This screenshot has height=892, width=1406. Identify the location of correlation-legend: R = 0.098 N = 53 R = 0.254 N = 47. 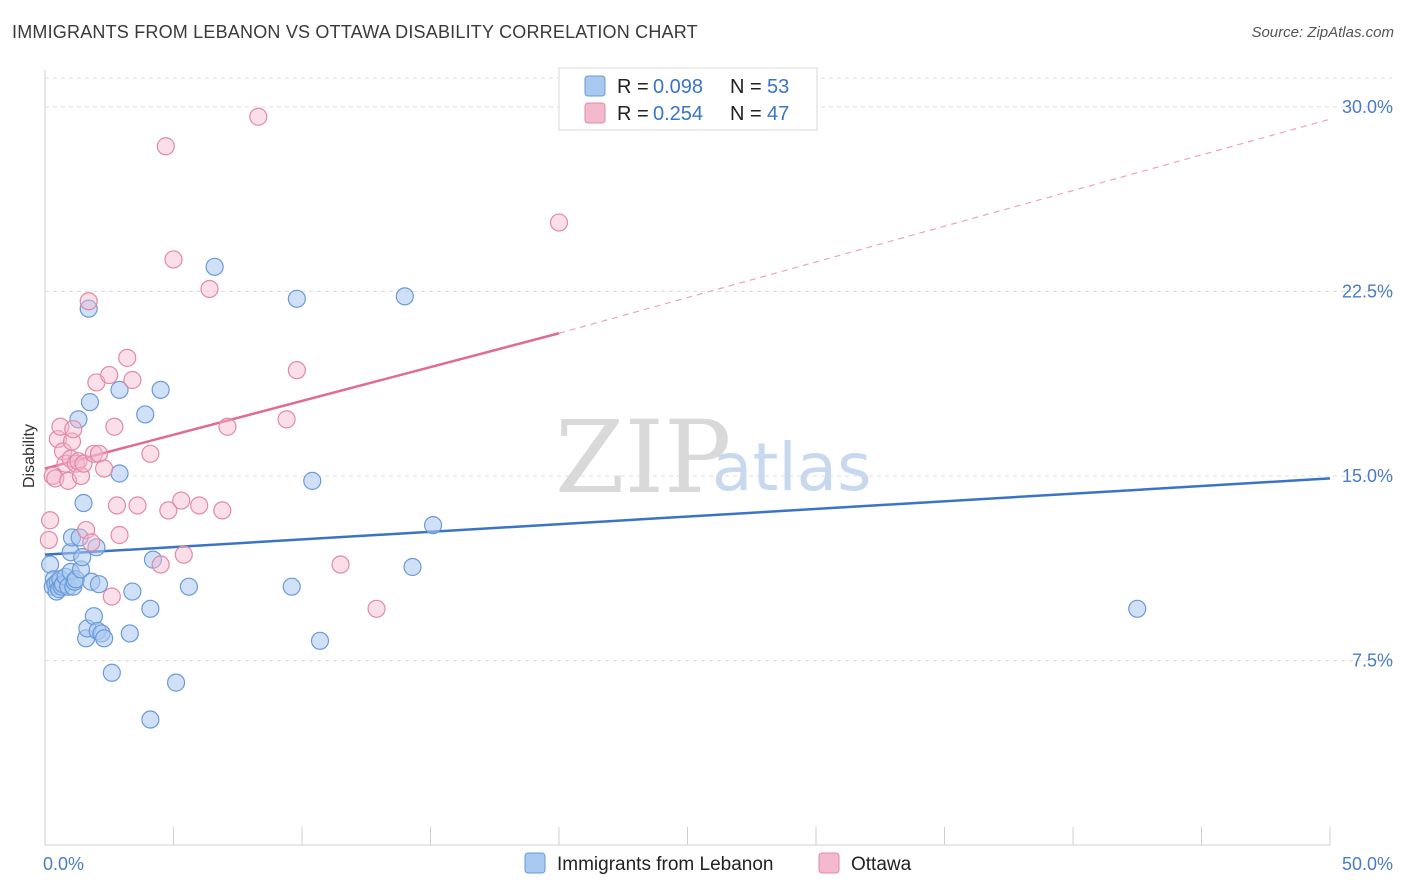
(688, 99).